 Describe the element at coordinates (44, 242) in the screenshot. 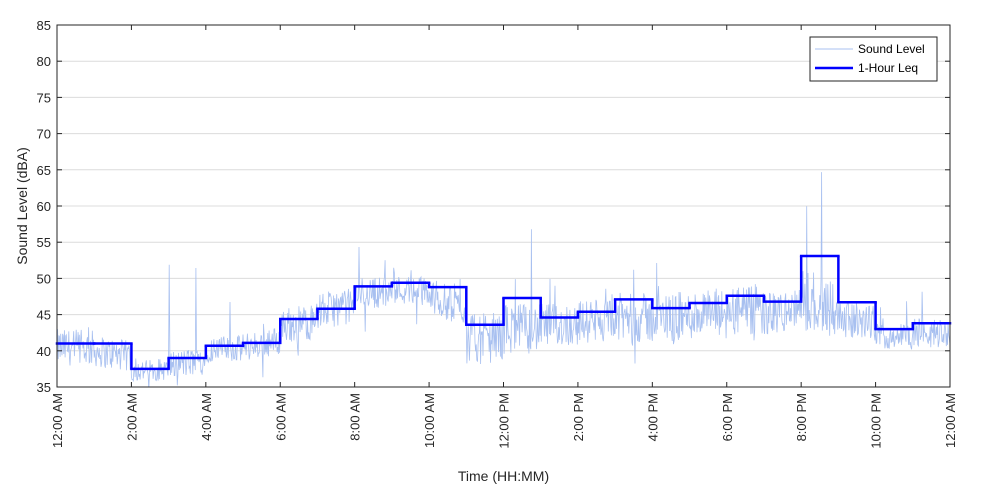

I see `y-tick-label: 55` at that location.